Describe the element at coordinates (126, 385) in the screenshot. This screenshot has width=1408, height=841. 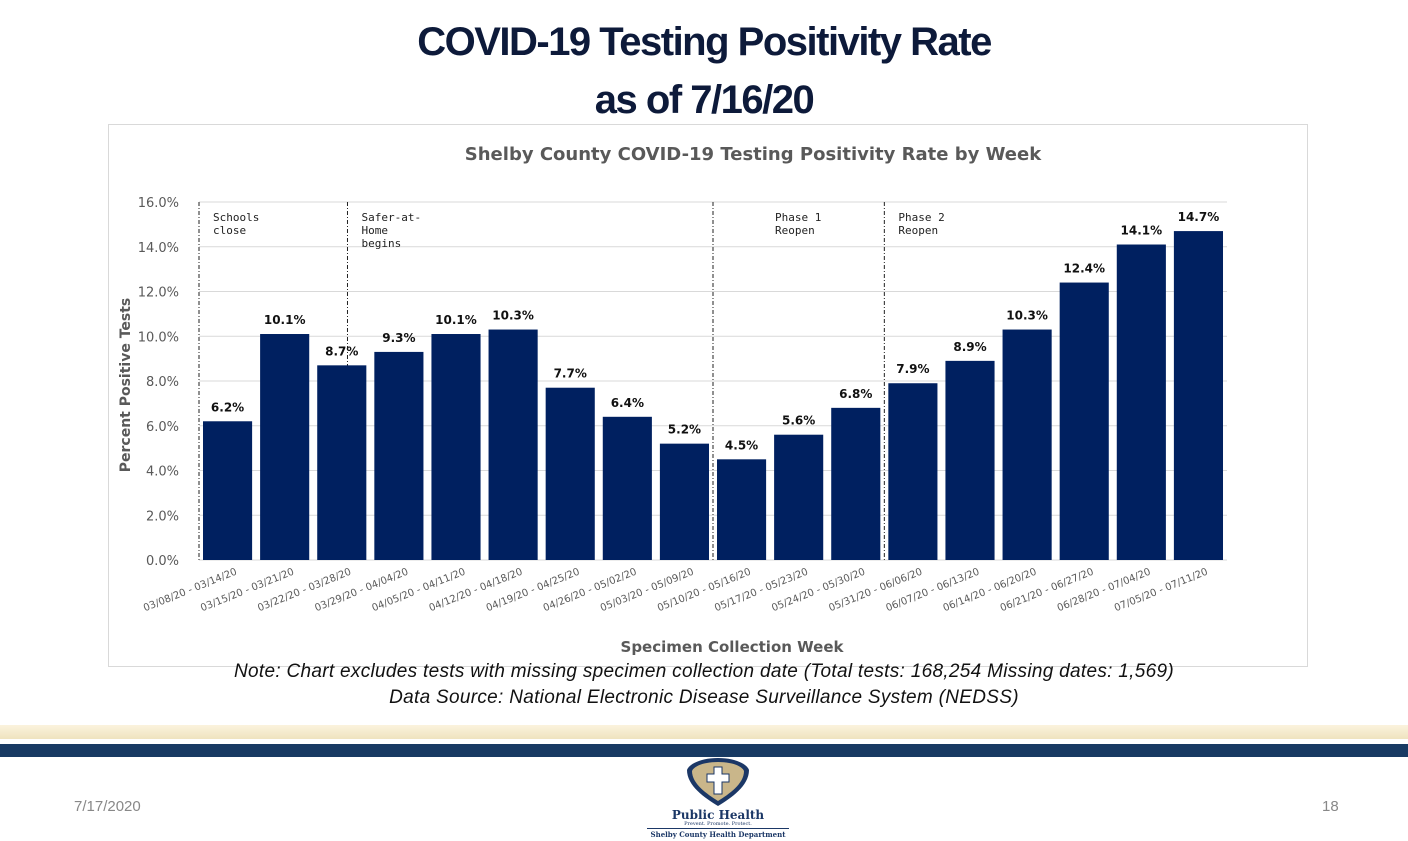
I see `y-axis-label: Percent Positive Tests` at that location.